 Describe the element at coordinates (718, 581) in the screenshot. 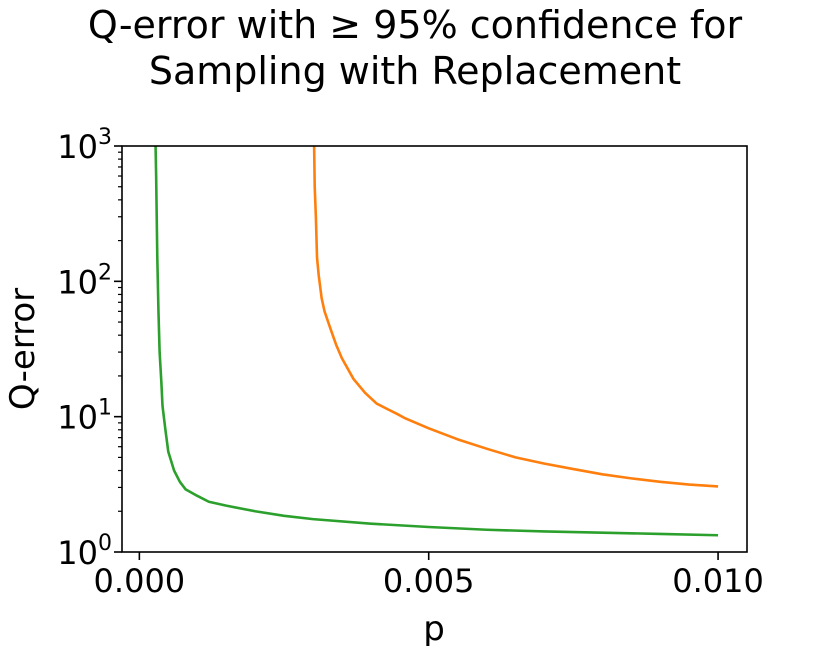

I see `x-tick-label: 0.010` at that location.